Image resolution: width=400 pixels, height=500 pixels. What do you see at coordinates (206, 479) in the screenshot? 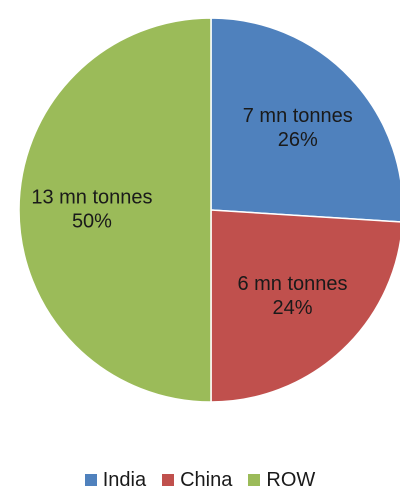
I see `legend-label-china: China` at bounding box center [206, 479].